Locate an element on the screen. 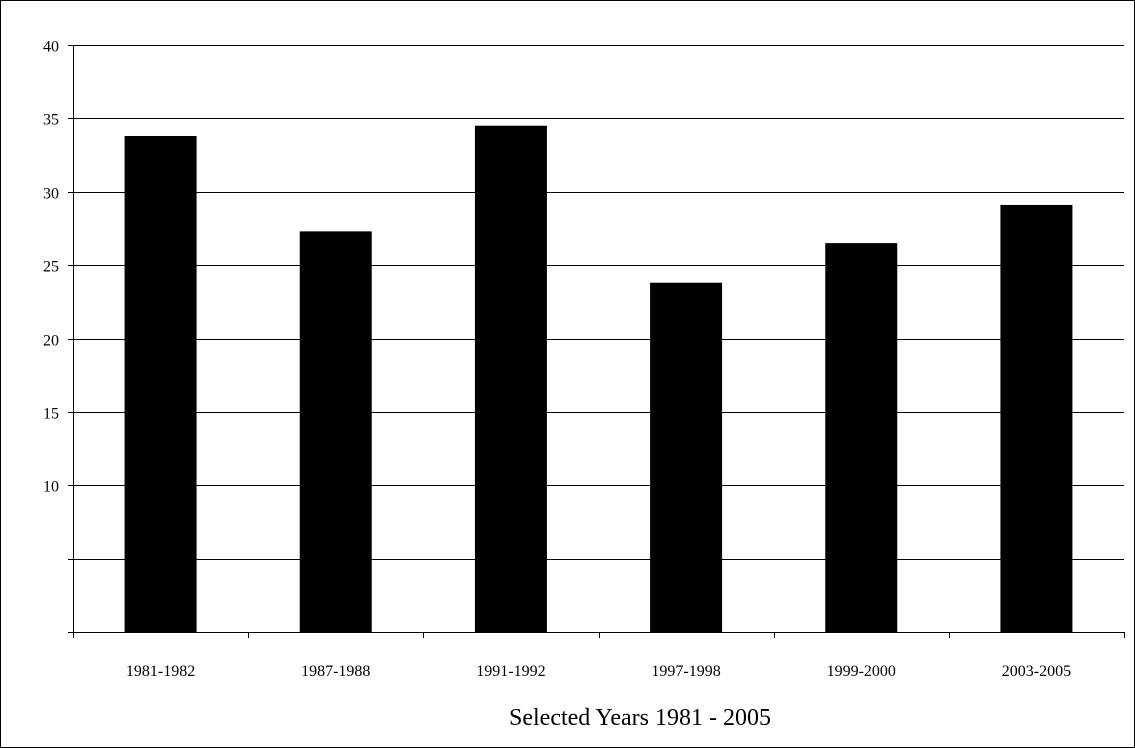  x-axis-title: Selected Years 1981 - 2005 is located at coordinates (640, 718).